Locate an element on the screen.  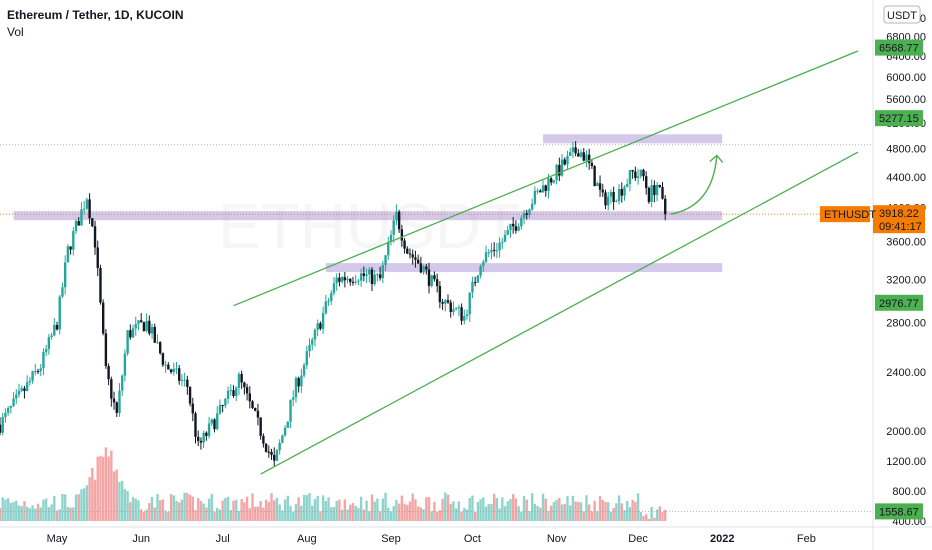
time-axis: May Jun Jul Aug Sep Oct Nov Dec 2022 Feb is located at coordinates (431, 539).